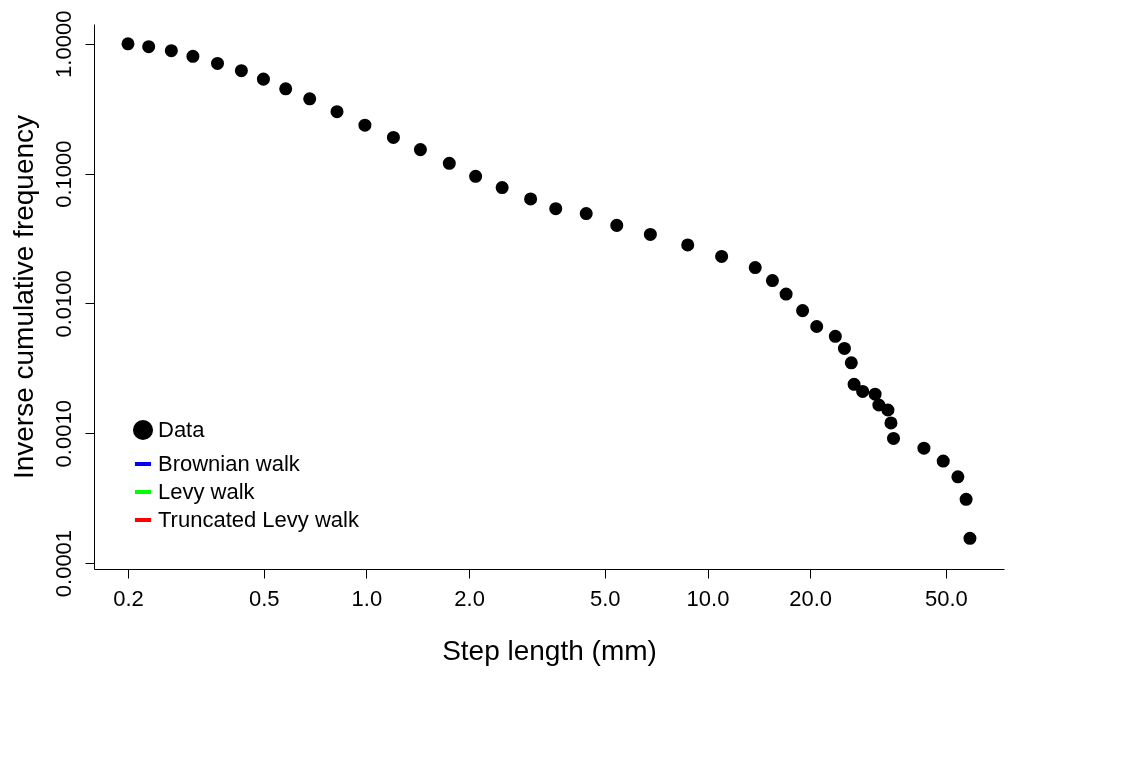 The image size is (1126, 760). I want to click on x-tick-label: 2.0, so click(469, 598).